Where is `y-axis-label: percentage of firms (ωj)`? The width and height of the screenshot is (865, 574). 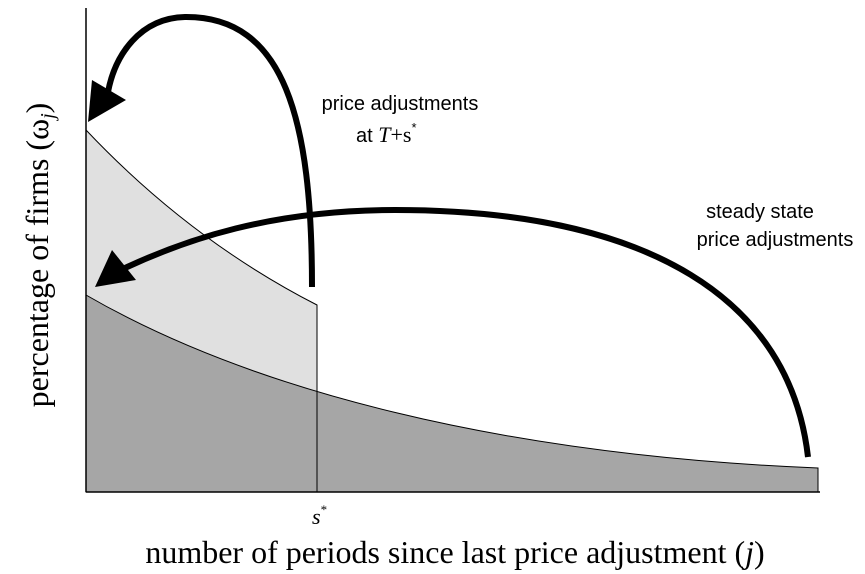 y-axis-label: percentage of firms (ωj) is located at coordinates (39, 255).